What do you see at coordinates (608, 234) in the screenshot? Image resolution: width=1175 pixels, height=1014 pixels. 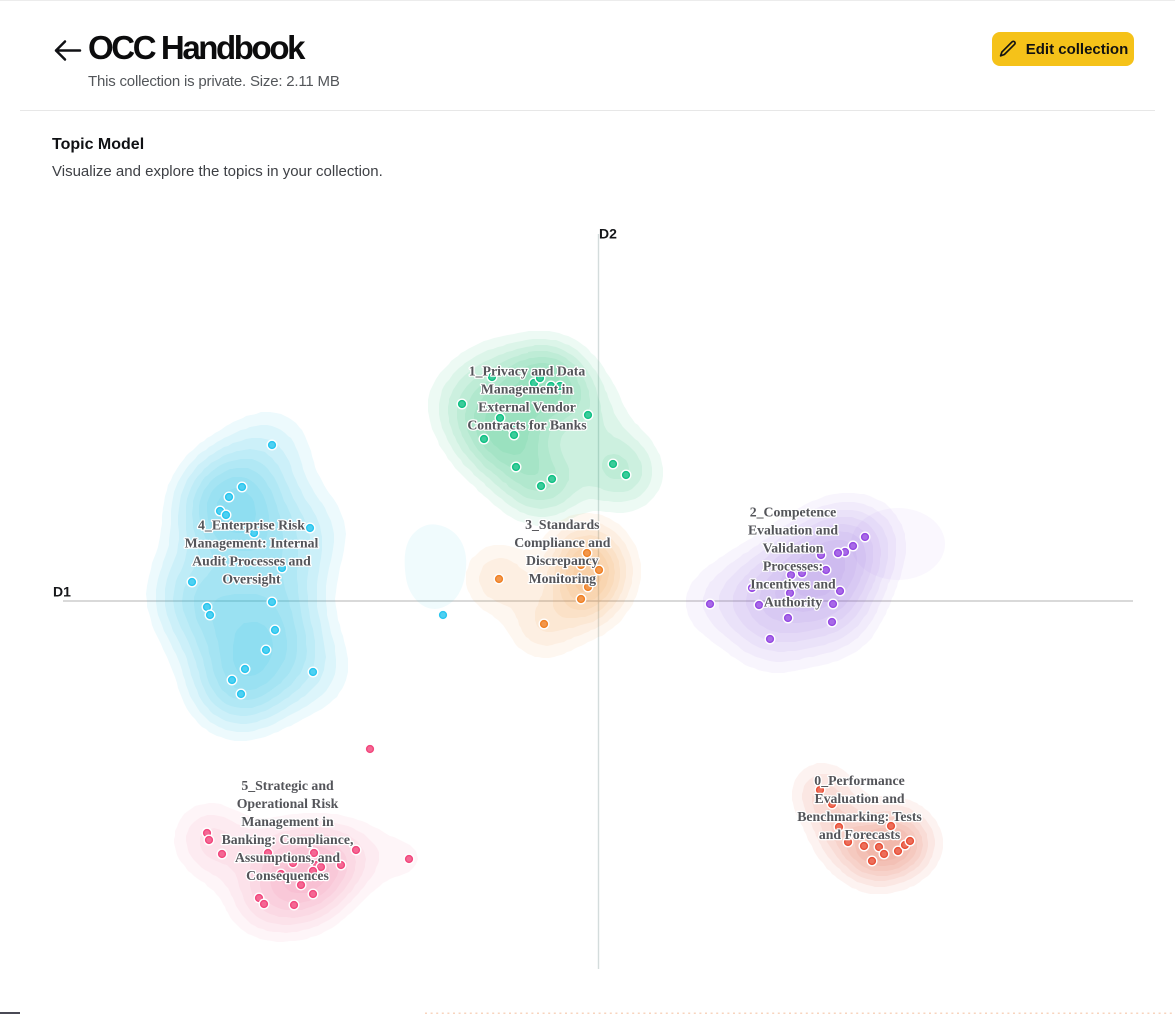 I see `svg-text: D2` at bounding box center [608, 234].